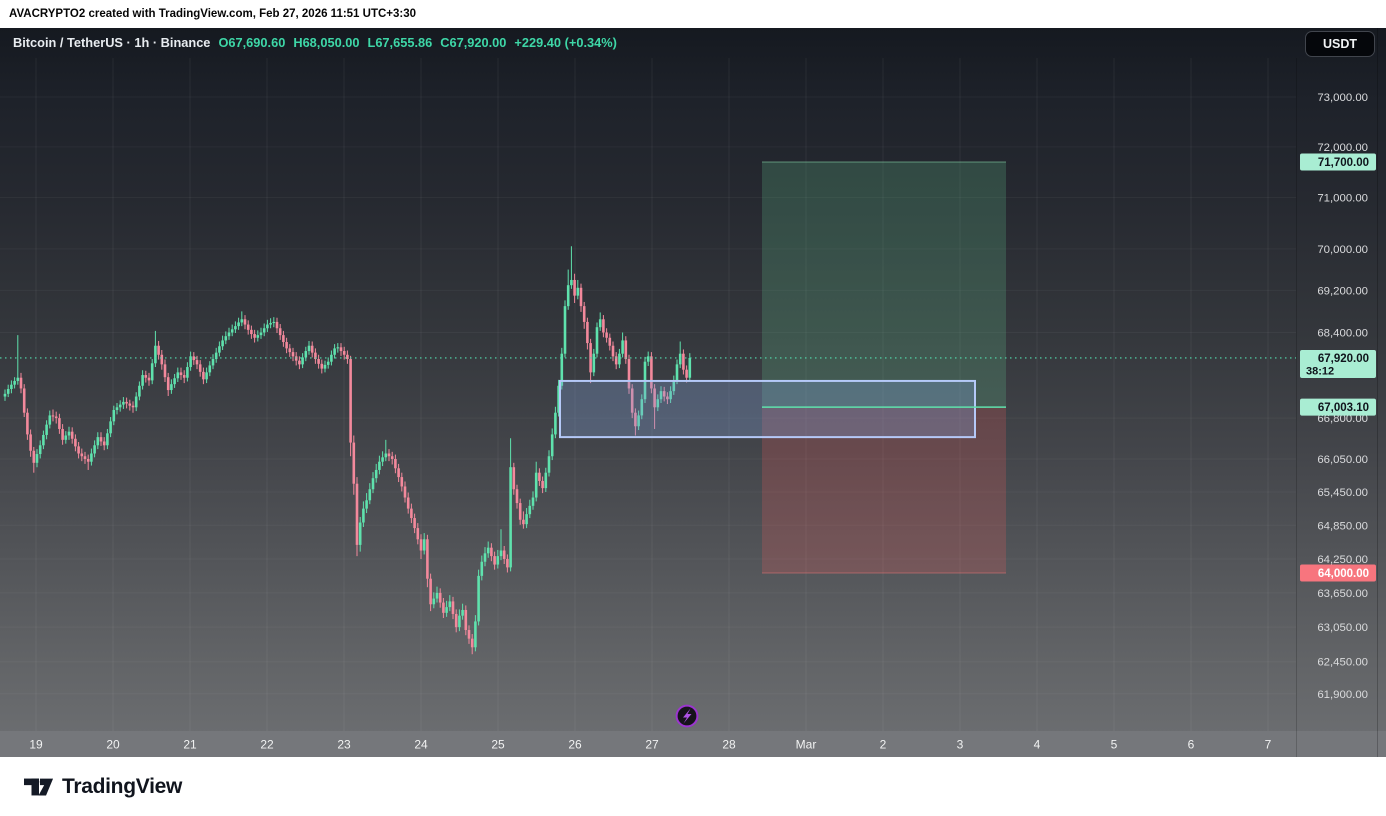 The image size is (1386, 816). Describe the element at coordinates (1320, 371) in the screenshot. I see `svg-text: 38:12` at that location.